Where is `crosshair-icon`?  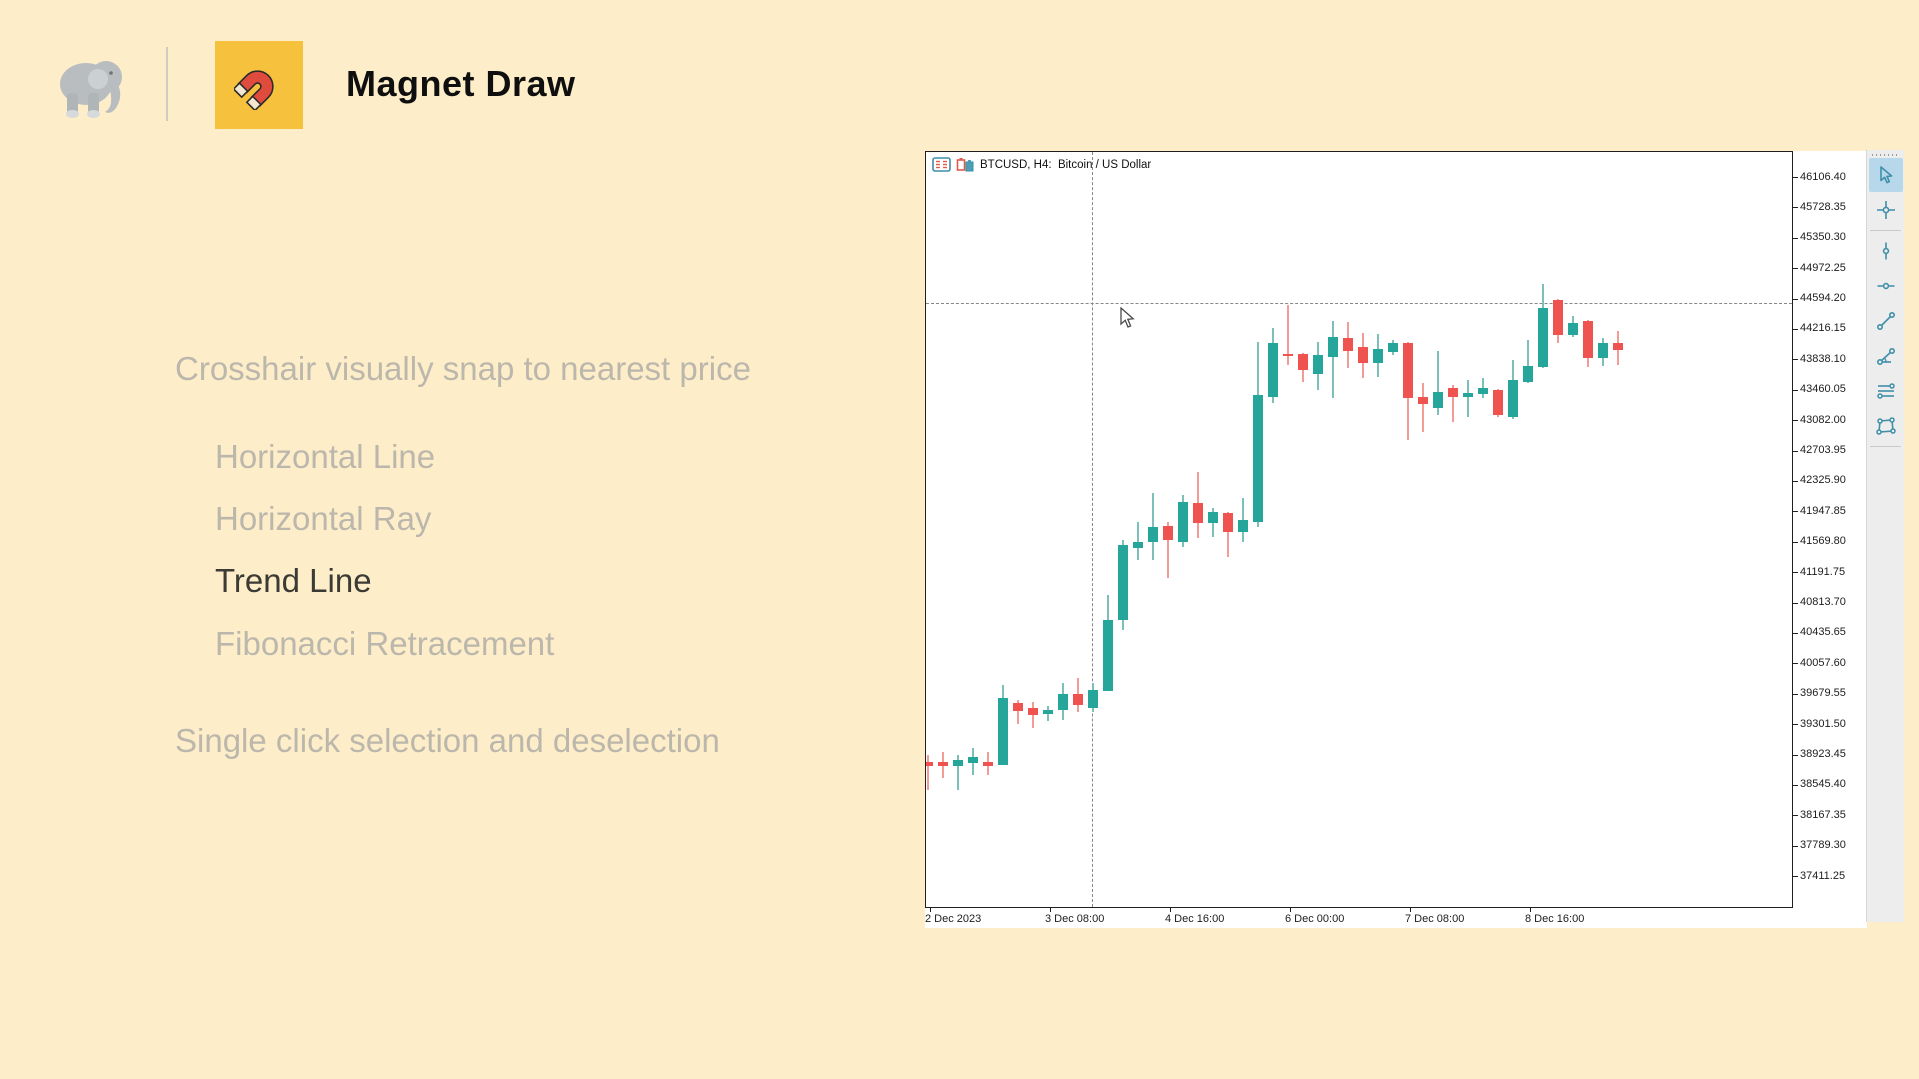
crosshair-icon is located at coordinates (1886, 210).